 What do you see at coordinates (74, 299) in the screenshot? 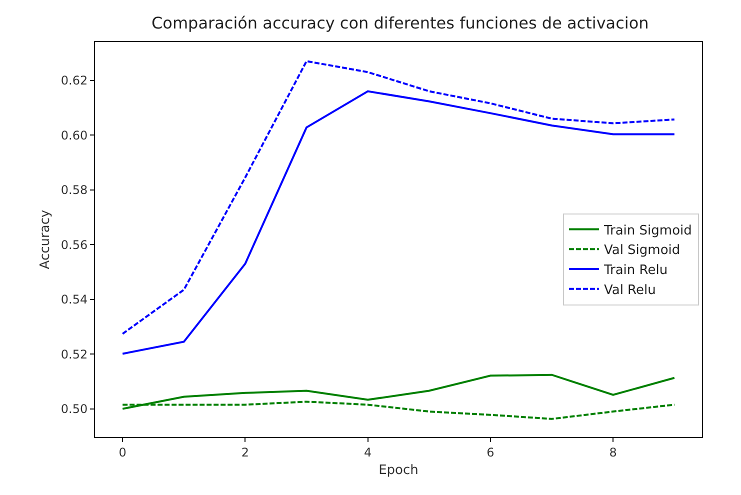
I see `y-tick-label: 0.54` at bounding box center [74, 299].